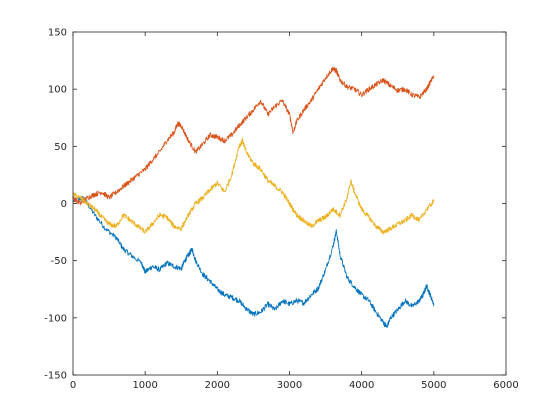 This screenshot has height=420, width=560. What do you see at coordinates (144, 385) in the screenshot?
I see `x-tick-label: 1000` at bounding box center [144, 385].